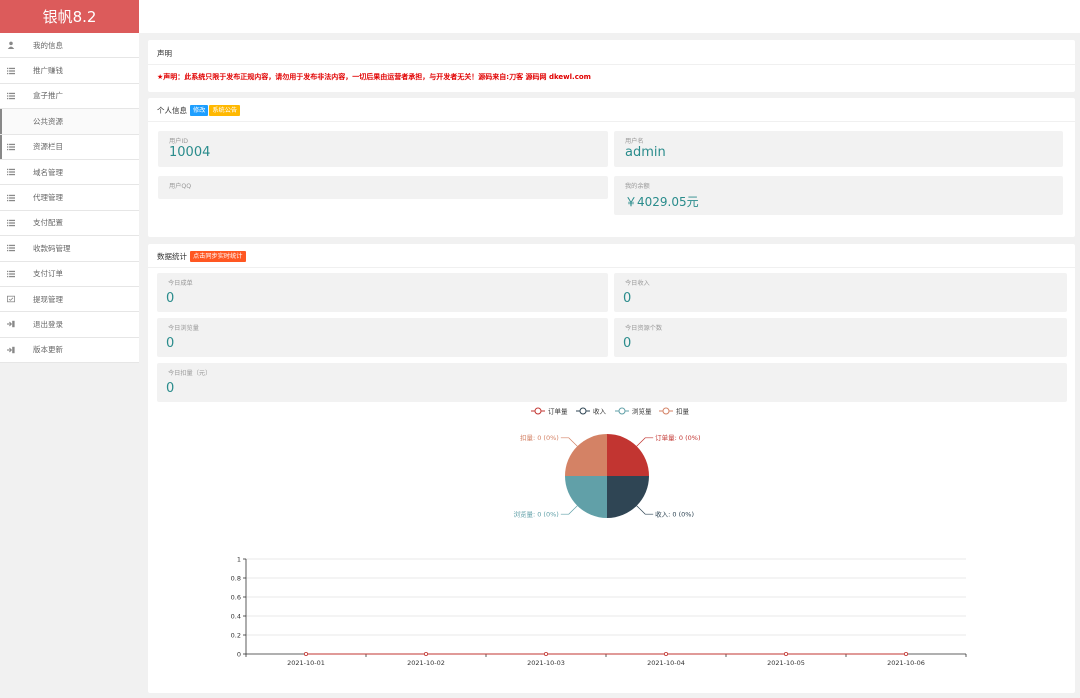 This screenshot has width=1080, height=698. Describe the element at coordinates (170, 298) in the screenshot. I see `today-orders-value: 0` at that location.